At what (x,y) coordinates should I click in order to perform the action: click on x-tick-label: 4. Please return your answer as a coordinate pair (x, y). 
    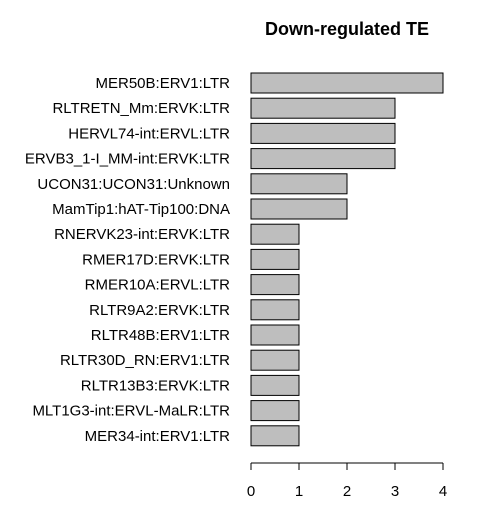
    Looking at the image, I should click on (443, 491).